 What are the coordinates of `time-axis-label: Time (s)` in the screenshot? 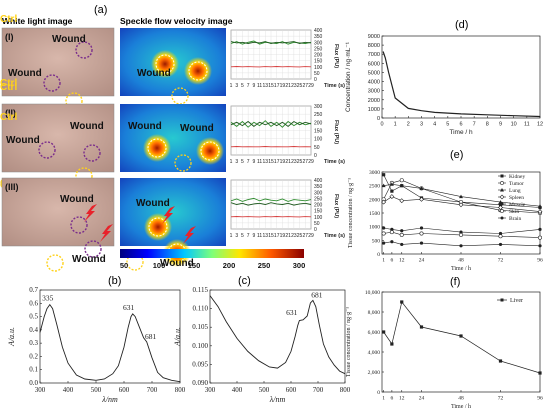 It's located at (334, 162).